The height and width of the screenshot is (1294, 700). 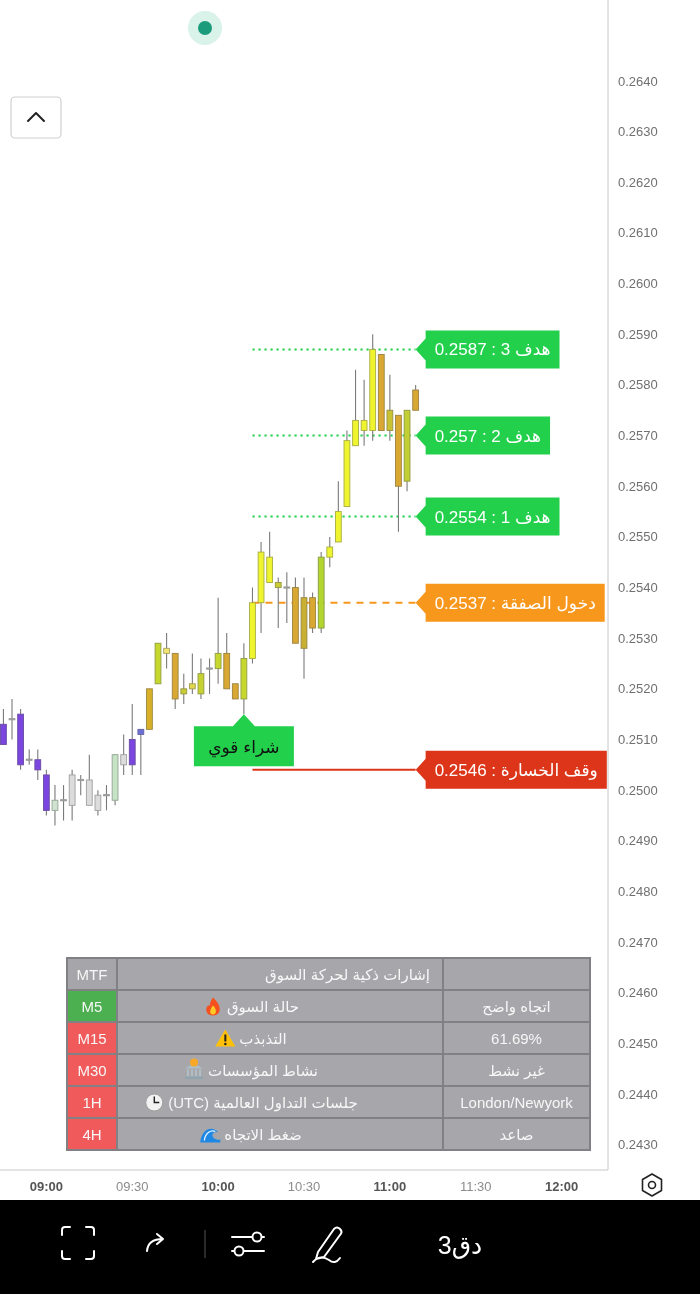 I want to click on text: إشارات ذكية لحركة السوق, so click(x=347, y=974).